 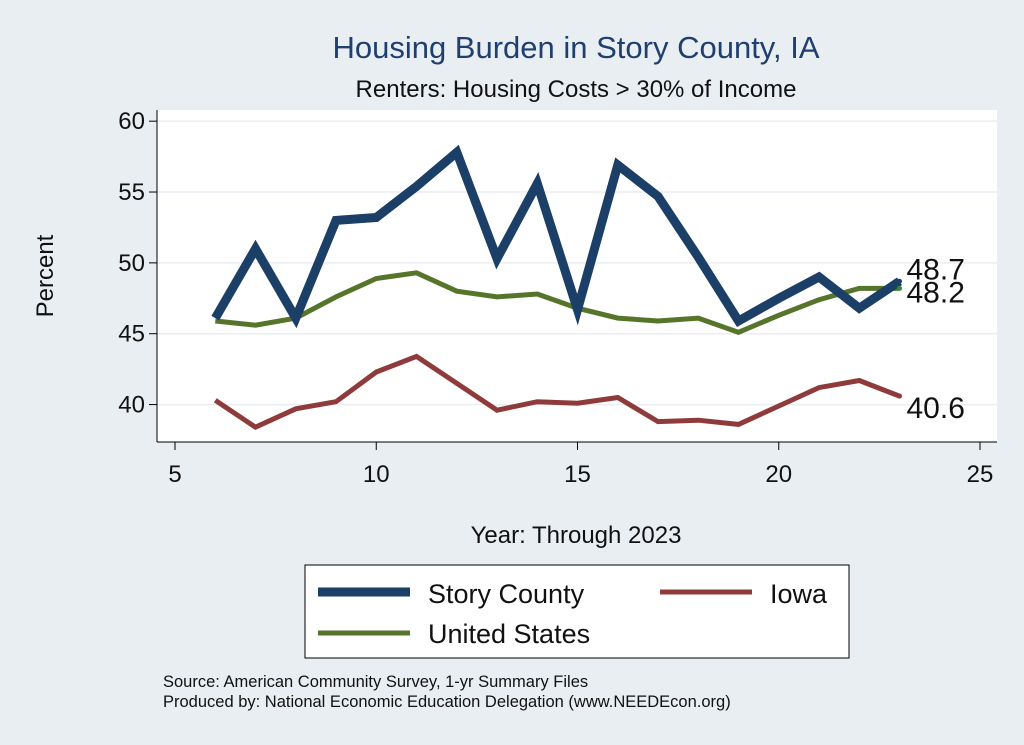 I want to click on end-label-story-county: 48.7, so click(x=936, y=269).